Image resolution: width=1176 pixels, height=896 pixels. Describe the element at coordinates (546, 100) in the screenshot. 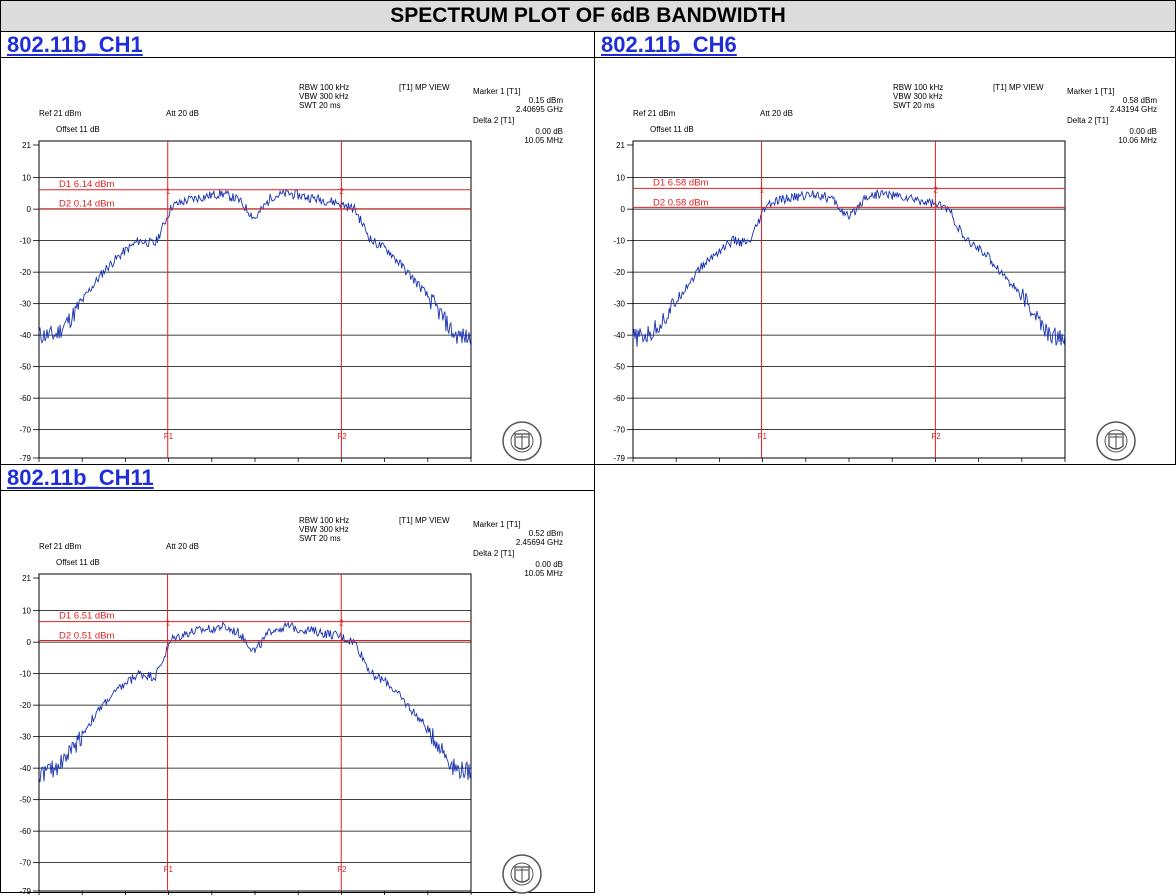

I see `marker1-level: 0.15 dBm` at that location.